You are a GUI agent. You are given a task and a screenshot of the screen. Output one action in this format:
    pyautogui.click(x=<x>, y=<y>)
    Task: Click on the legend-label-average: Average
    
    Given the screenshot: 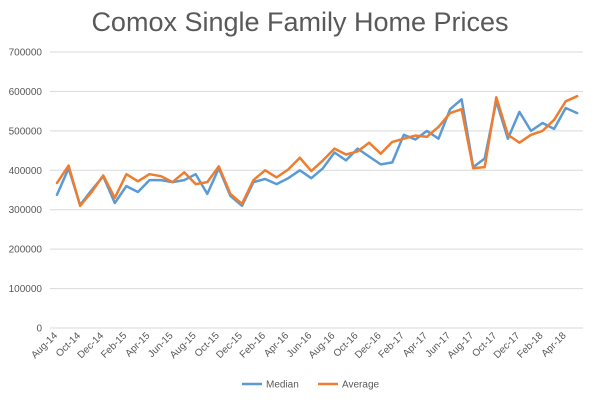 What is the action you would take?
    pyautogui.click(x=361, y=385)
    